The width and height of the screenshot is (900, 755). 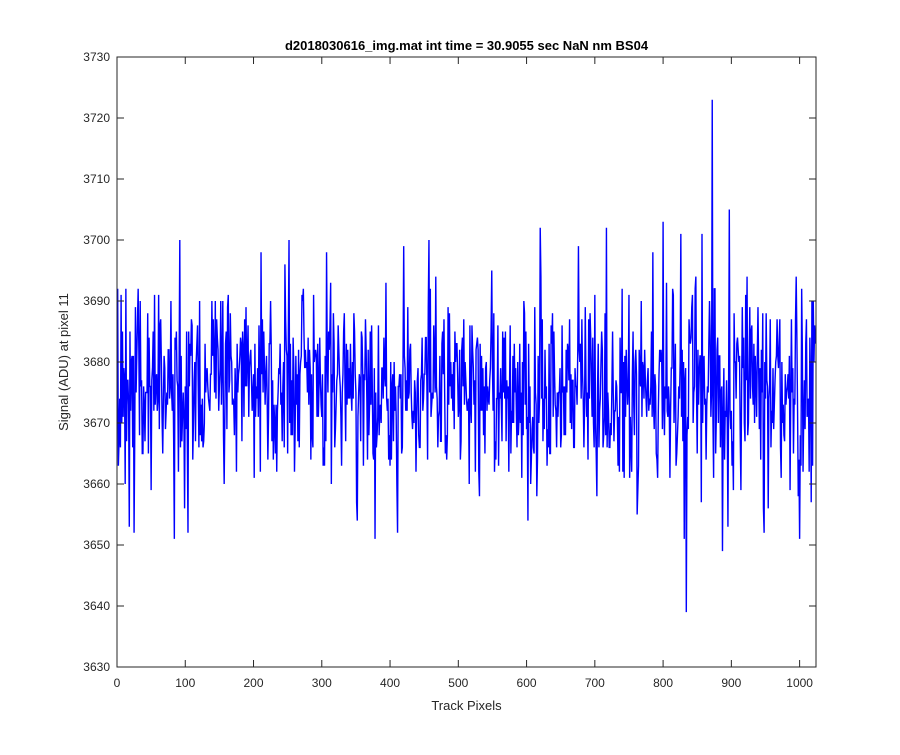 What do you see at coordinates (390, 683) in the screenshot?
I see `x-tick-label: 400` at bounding box center [390, 683].